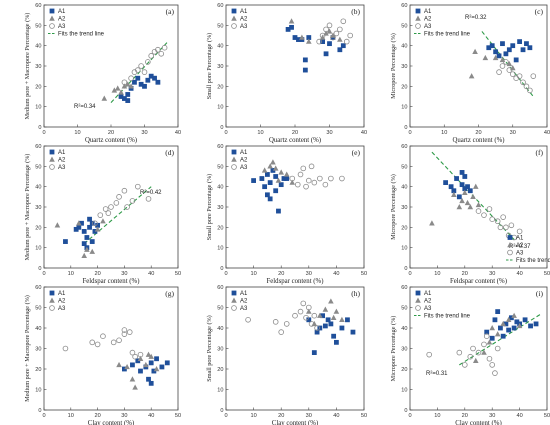 Image resolution: width=550 pixels, height=425 pixels. I want to click on legend-marker-a3, so click(418, 308).